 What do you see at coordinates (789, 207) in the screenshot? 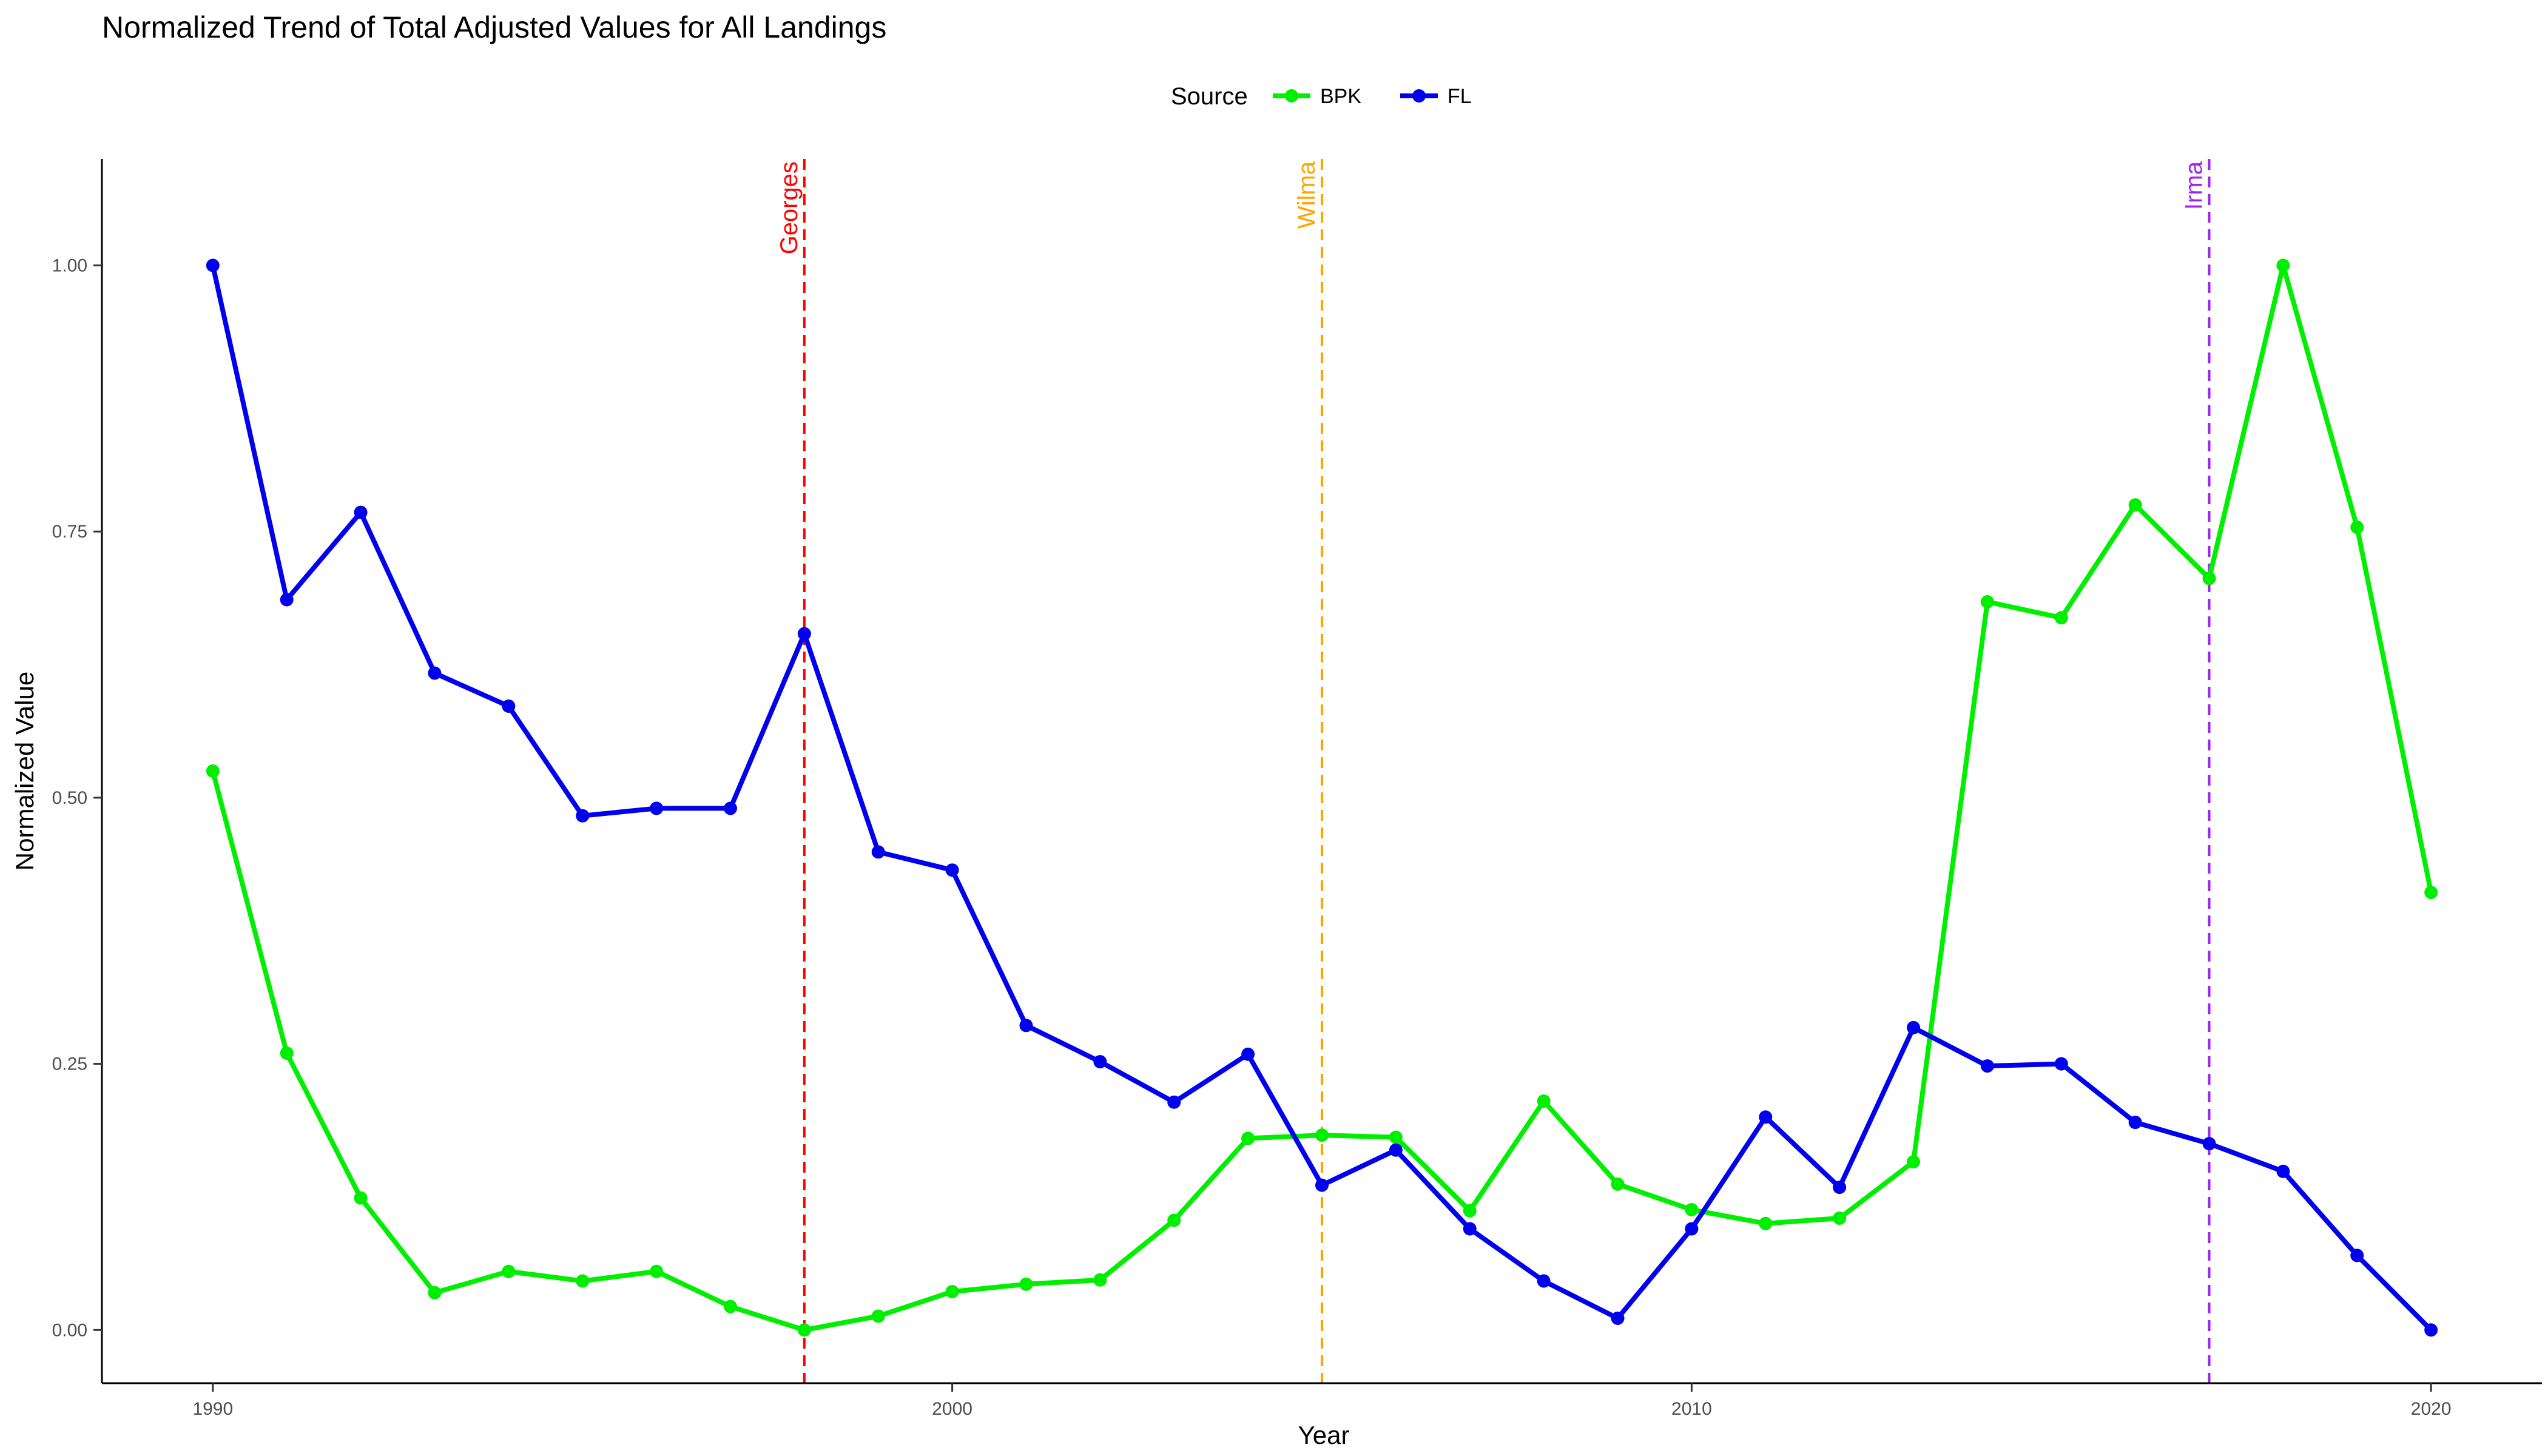
I see `event-label-georges: Georges` at bounding box center [789, 207].